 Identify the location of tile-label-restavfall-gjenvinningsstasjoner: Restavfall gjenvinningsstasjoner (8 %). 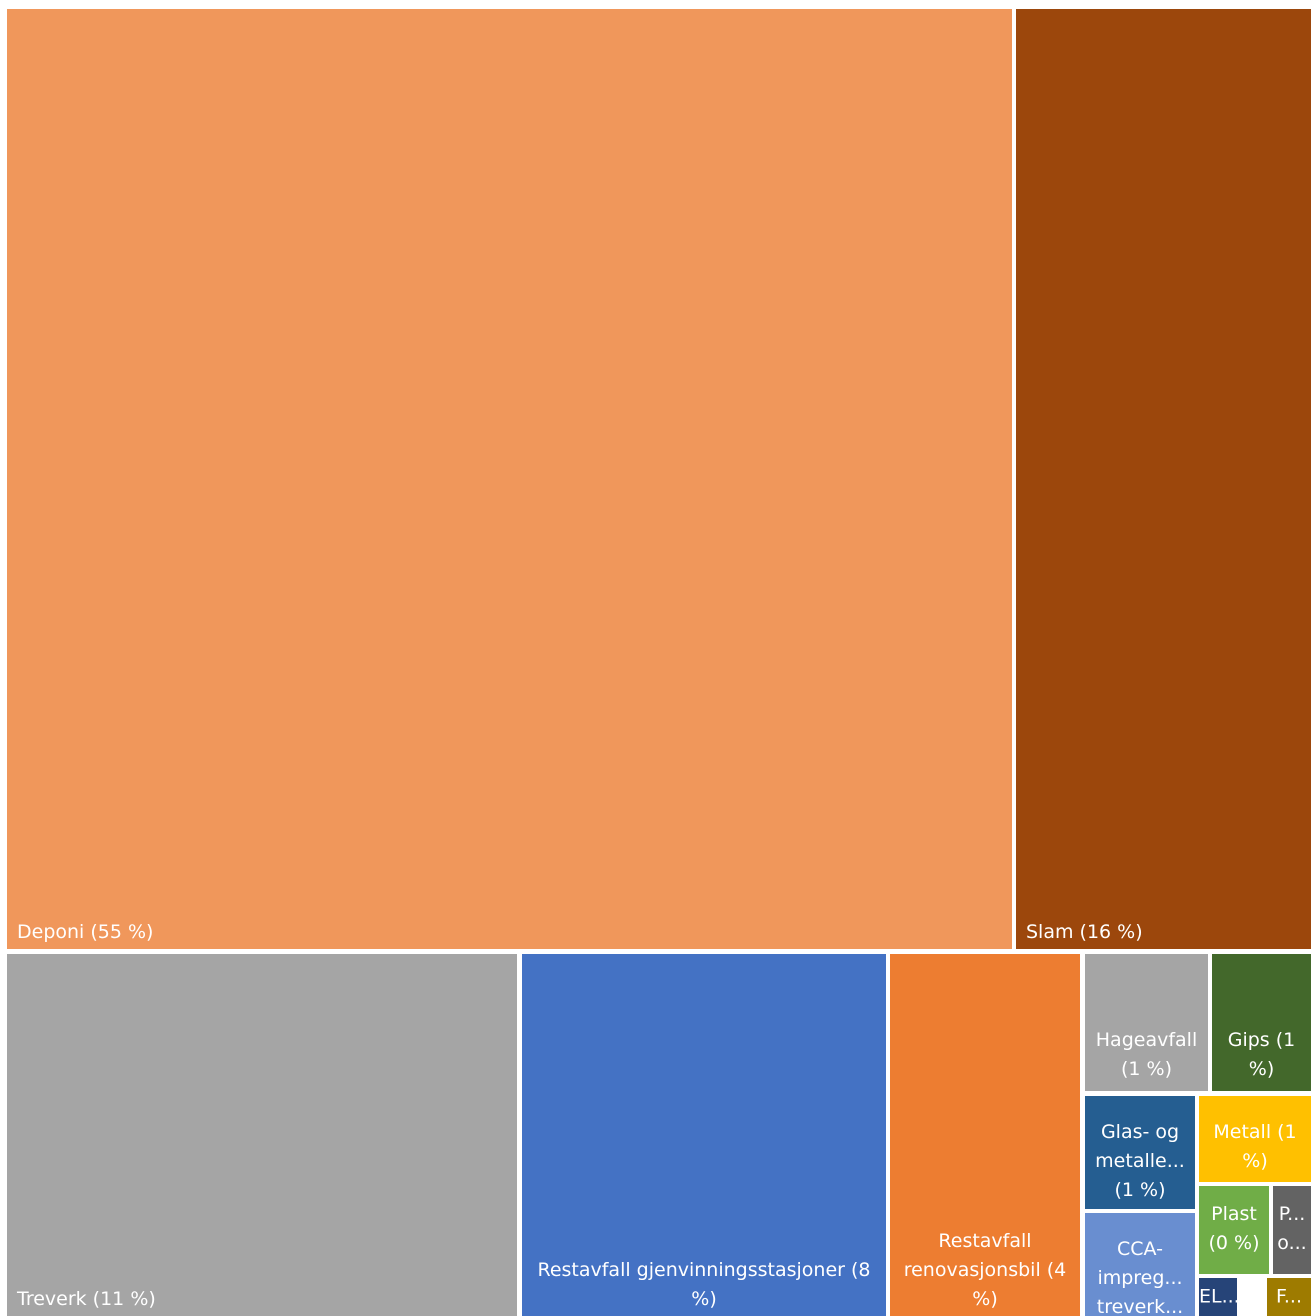
(704, 1284).